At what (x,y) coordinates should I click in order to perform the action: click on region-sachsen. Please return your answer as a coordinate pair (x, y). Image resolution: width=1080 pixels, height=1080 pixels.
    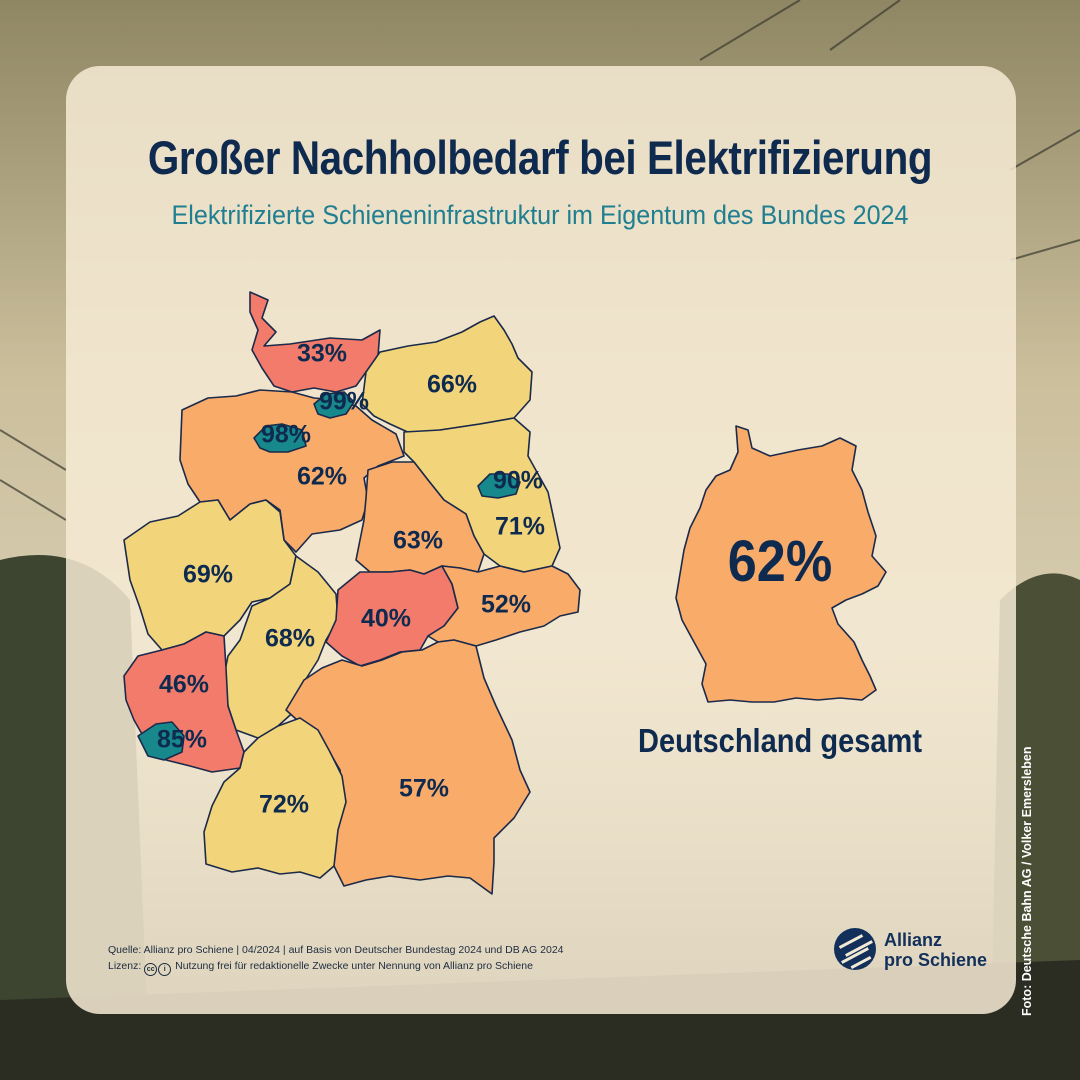
    Looking at the image, I should click on (504, 606).